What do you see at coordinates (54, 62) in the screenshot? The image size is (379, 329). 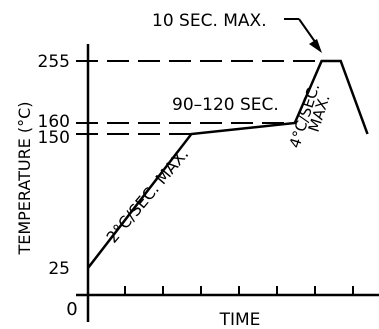 I see `y-tick-label-255: 255` at bounding box center [54, 62].